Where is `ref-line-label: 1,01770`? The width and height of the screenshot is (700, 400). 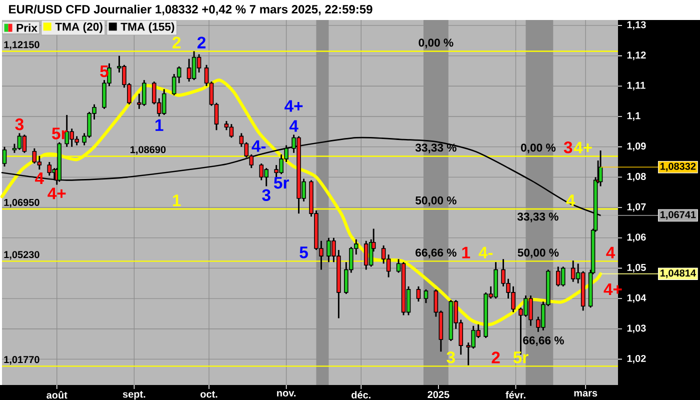 ref-line-label: 1,01770 is located at coordinates (22, 360).